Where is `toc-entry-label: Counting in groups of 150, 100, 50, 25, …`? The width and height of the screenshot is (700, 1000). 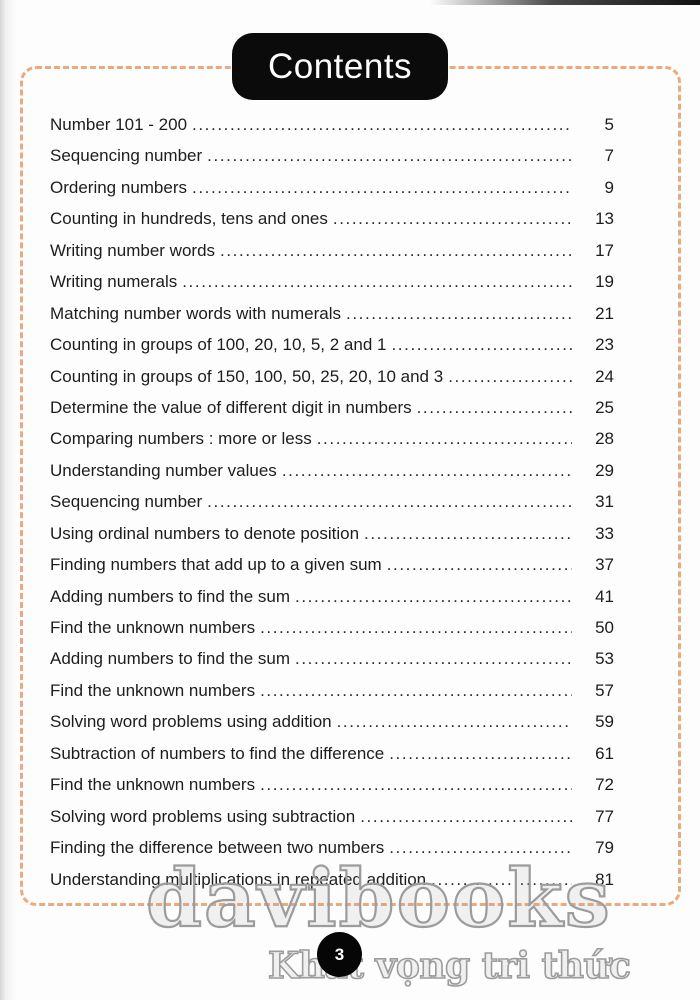 toc-entry-label: Counting in groups of 150, 100, 50, 25, … is located at coordinates (247, 376).